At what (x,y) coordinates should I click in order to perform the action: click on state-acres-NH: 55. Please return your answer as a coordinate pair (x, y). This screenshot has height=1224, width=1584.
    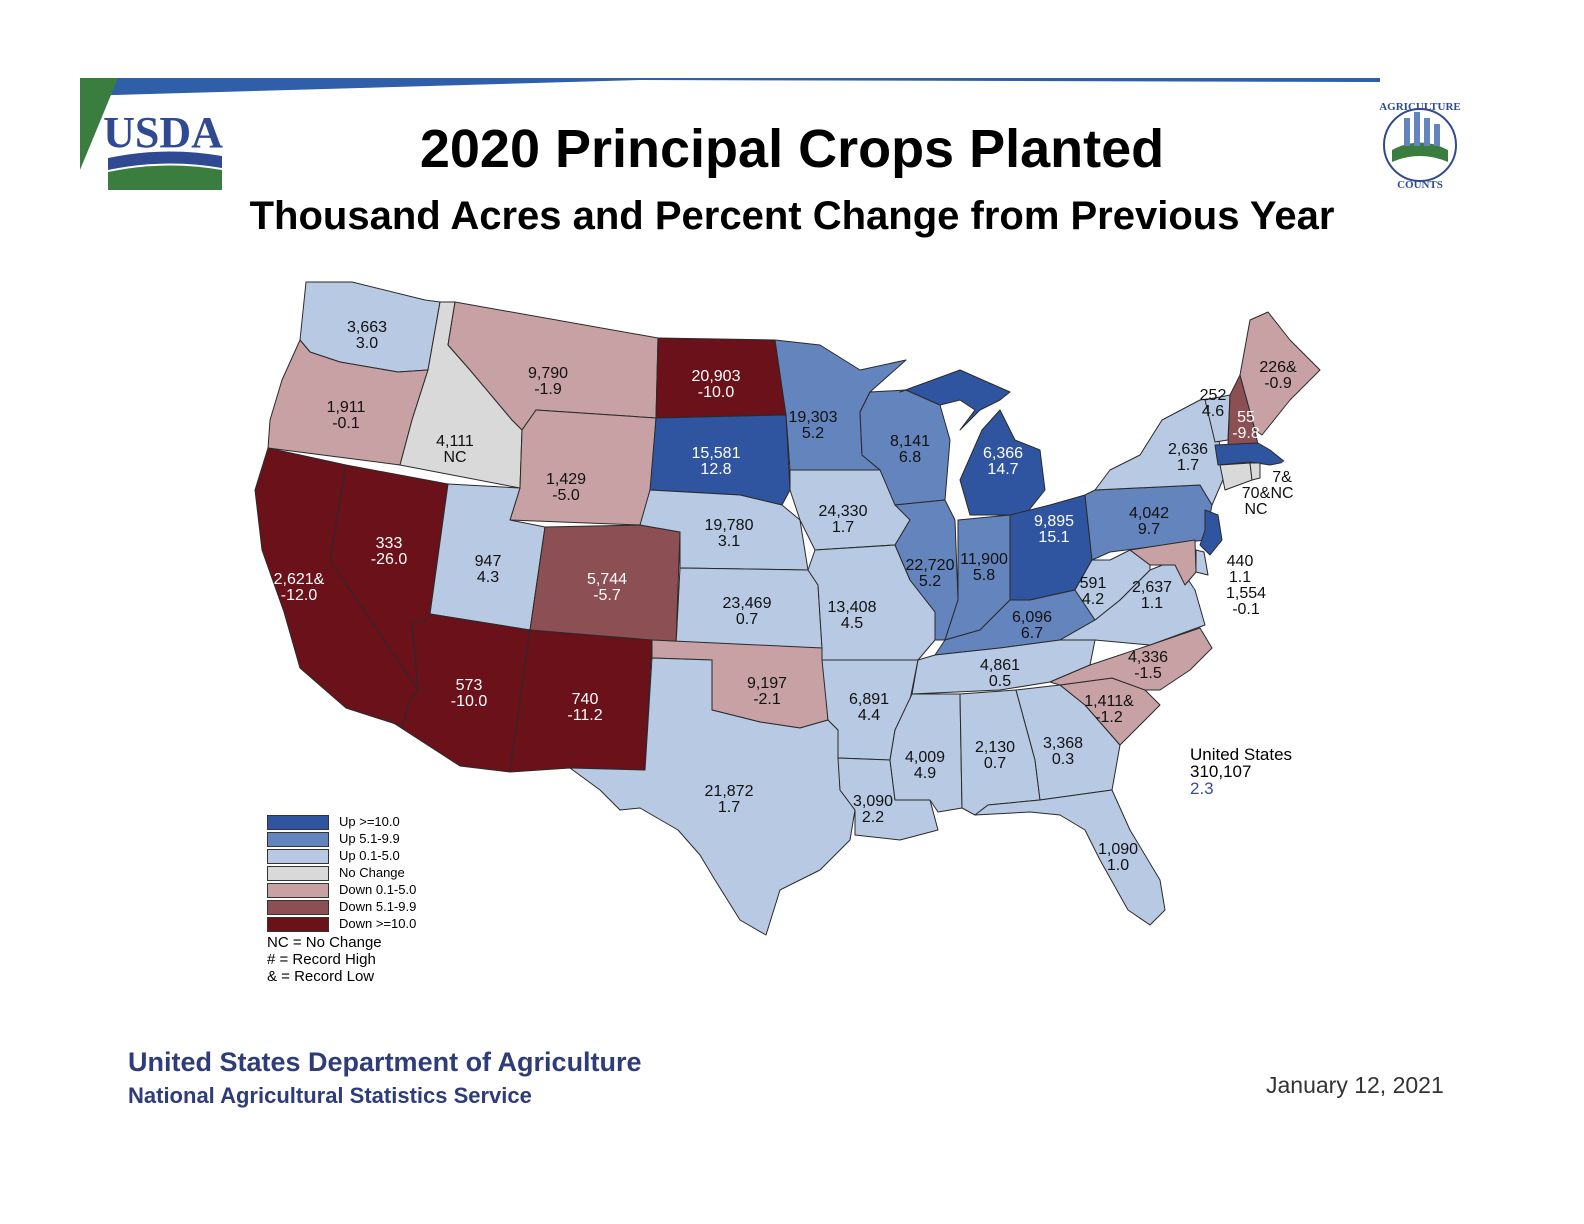
    Looking at the image, I should click on (1246, 417).